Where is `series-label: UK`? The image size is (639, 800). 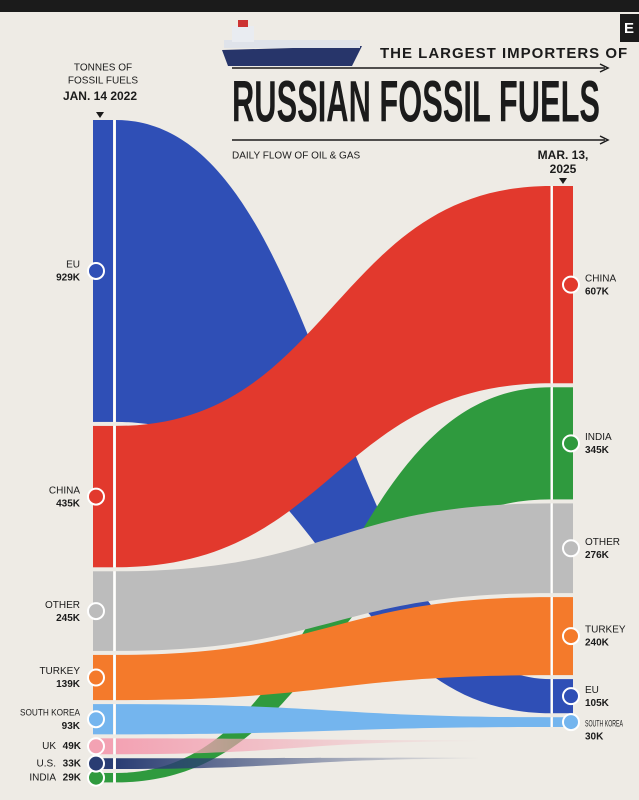
series-label: UK is located at coordinates (49, 746).